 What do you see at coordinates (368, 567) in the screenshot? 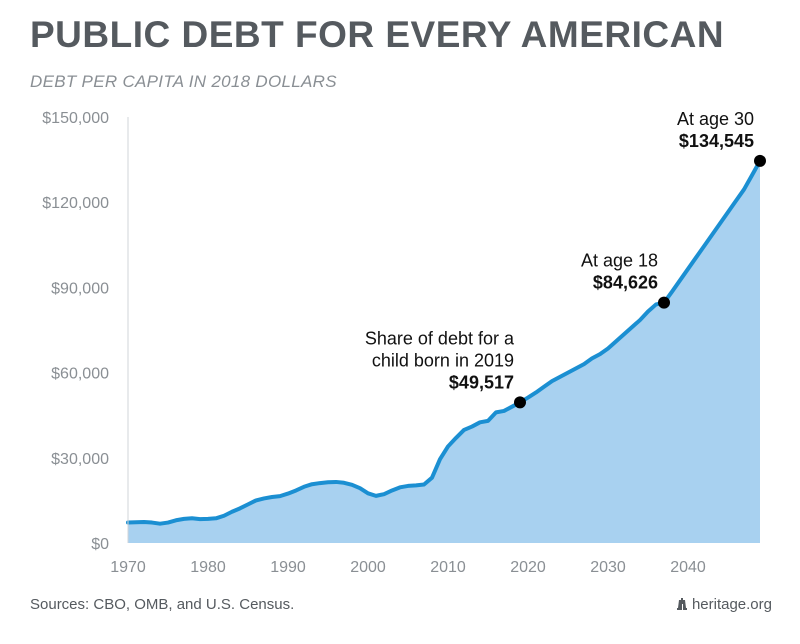
I see `x-tick-label: 2000` at bounding box center [368, 567].